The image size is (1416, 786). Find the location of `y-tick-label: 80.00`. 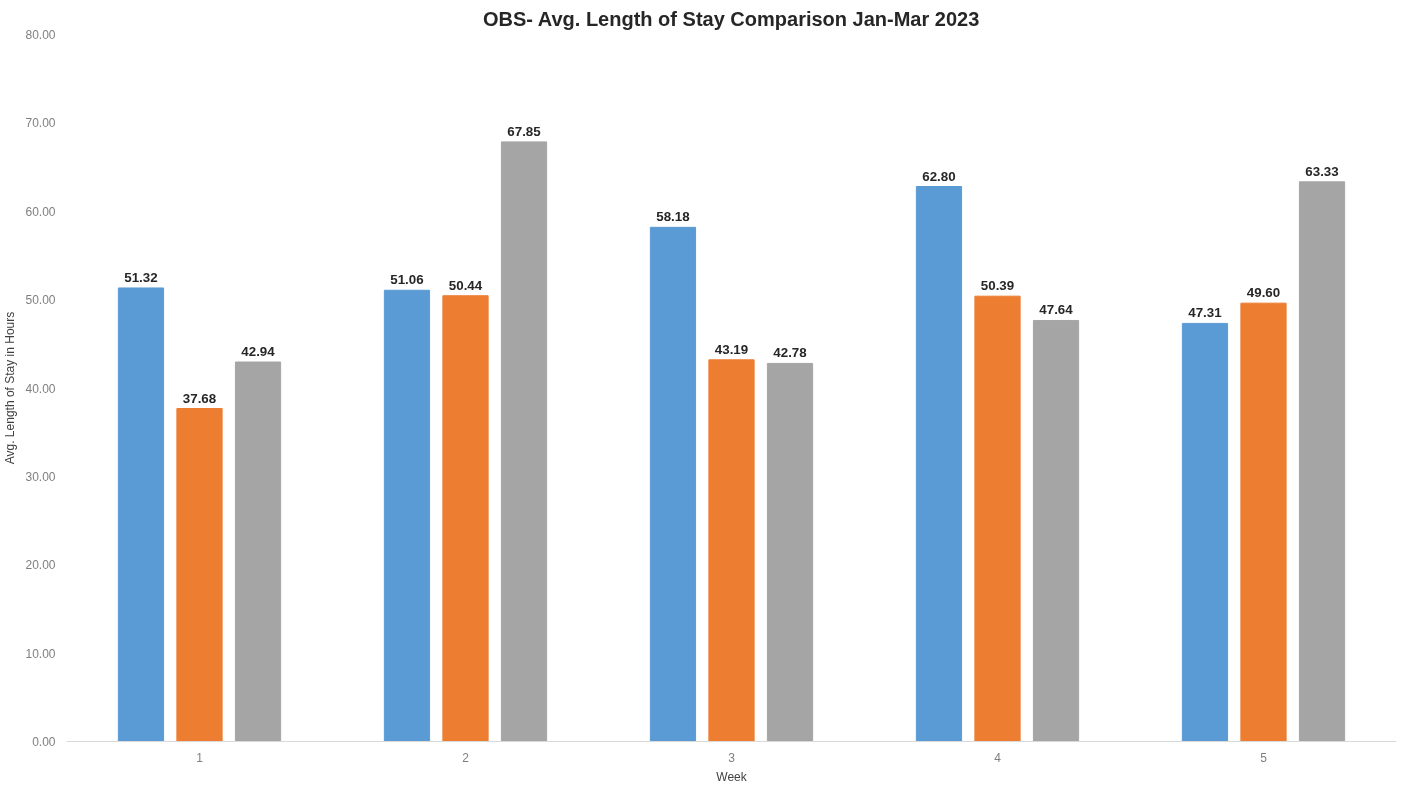

y-tick-label: 80.00 is located at coordinates (40, 35).